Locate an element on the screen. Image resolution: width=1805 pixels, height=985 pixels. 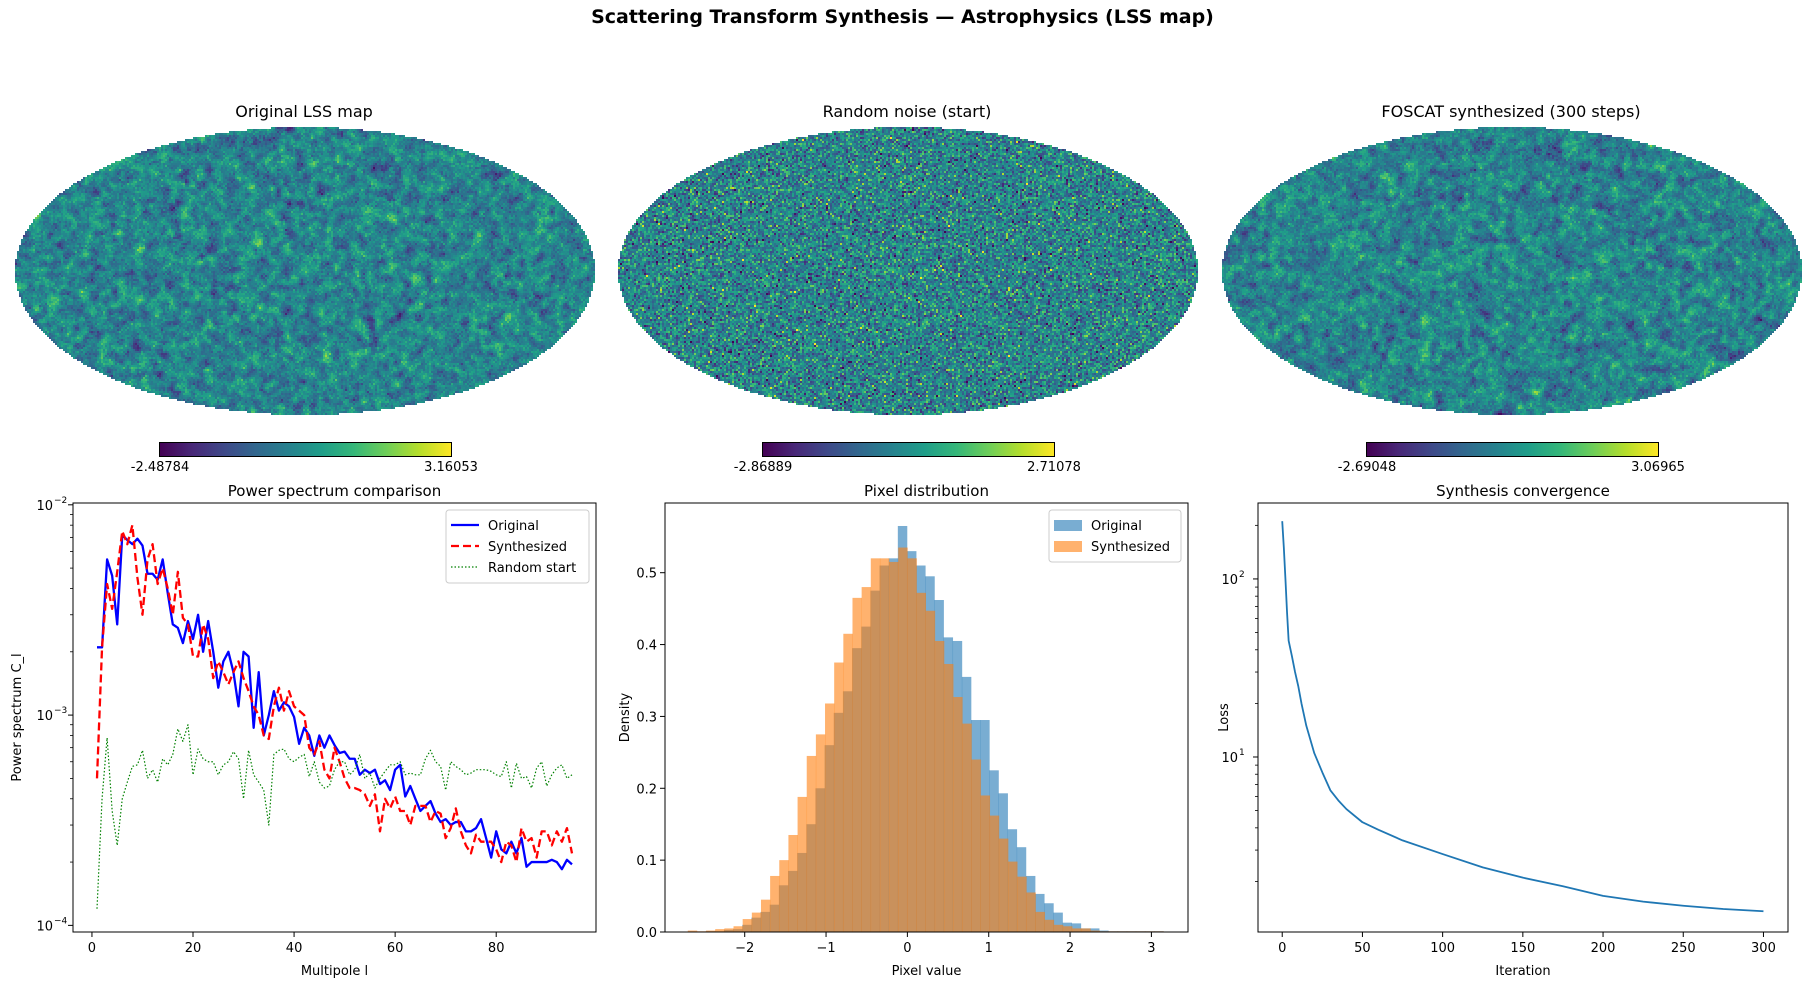
y-tick-label: 0.5 is located at coordinates (646, 574).